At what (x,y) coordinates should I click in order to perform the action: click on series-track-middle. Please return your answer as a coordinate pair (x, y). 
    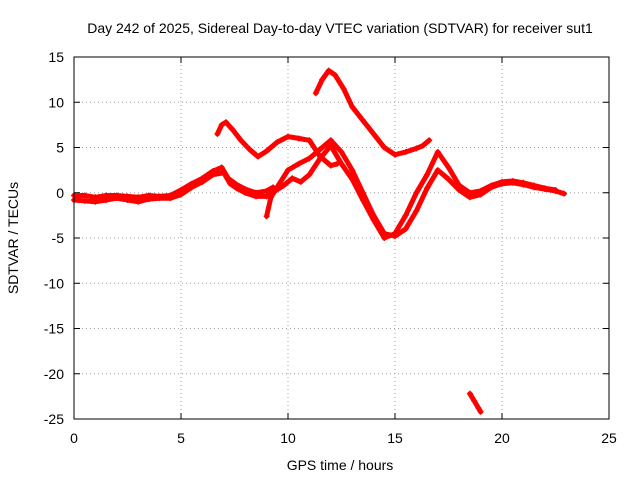
    Looking at the image, I should click on (415, 188).